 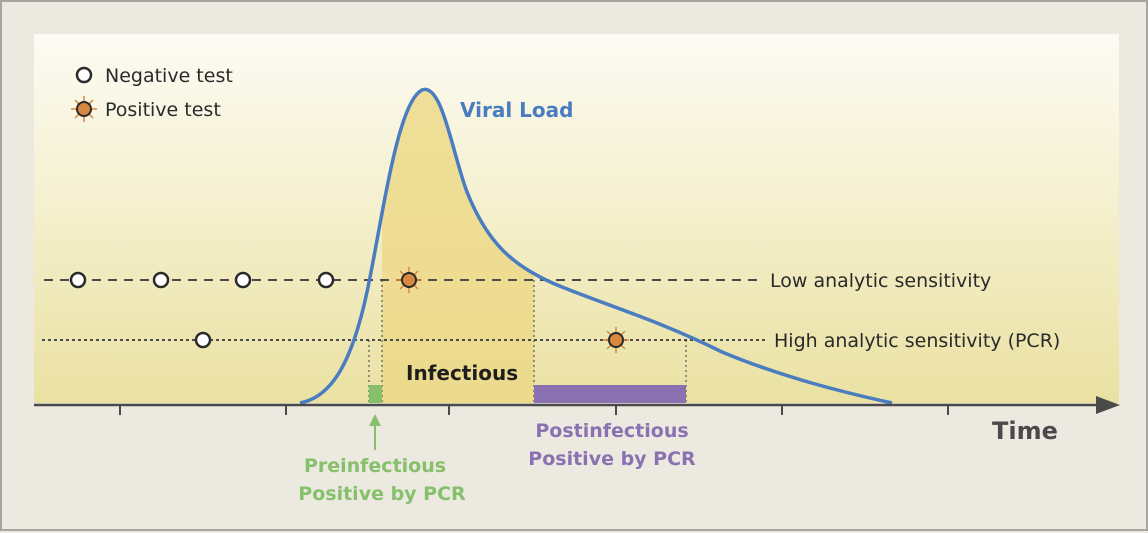 What do you see at coordinates (169, 76) in the screenshot?
I see `legend-negative-label: Negative test` at bounding box center [169, 76].